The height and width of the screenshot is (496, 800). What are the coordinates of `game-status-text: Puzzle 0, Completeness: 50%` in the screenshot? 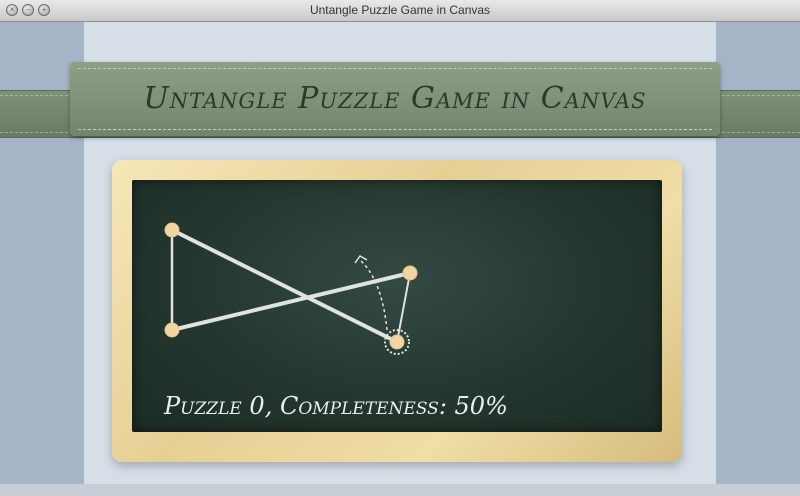 It's located at (336, 406).